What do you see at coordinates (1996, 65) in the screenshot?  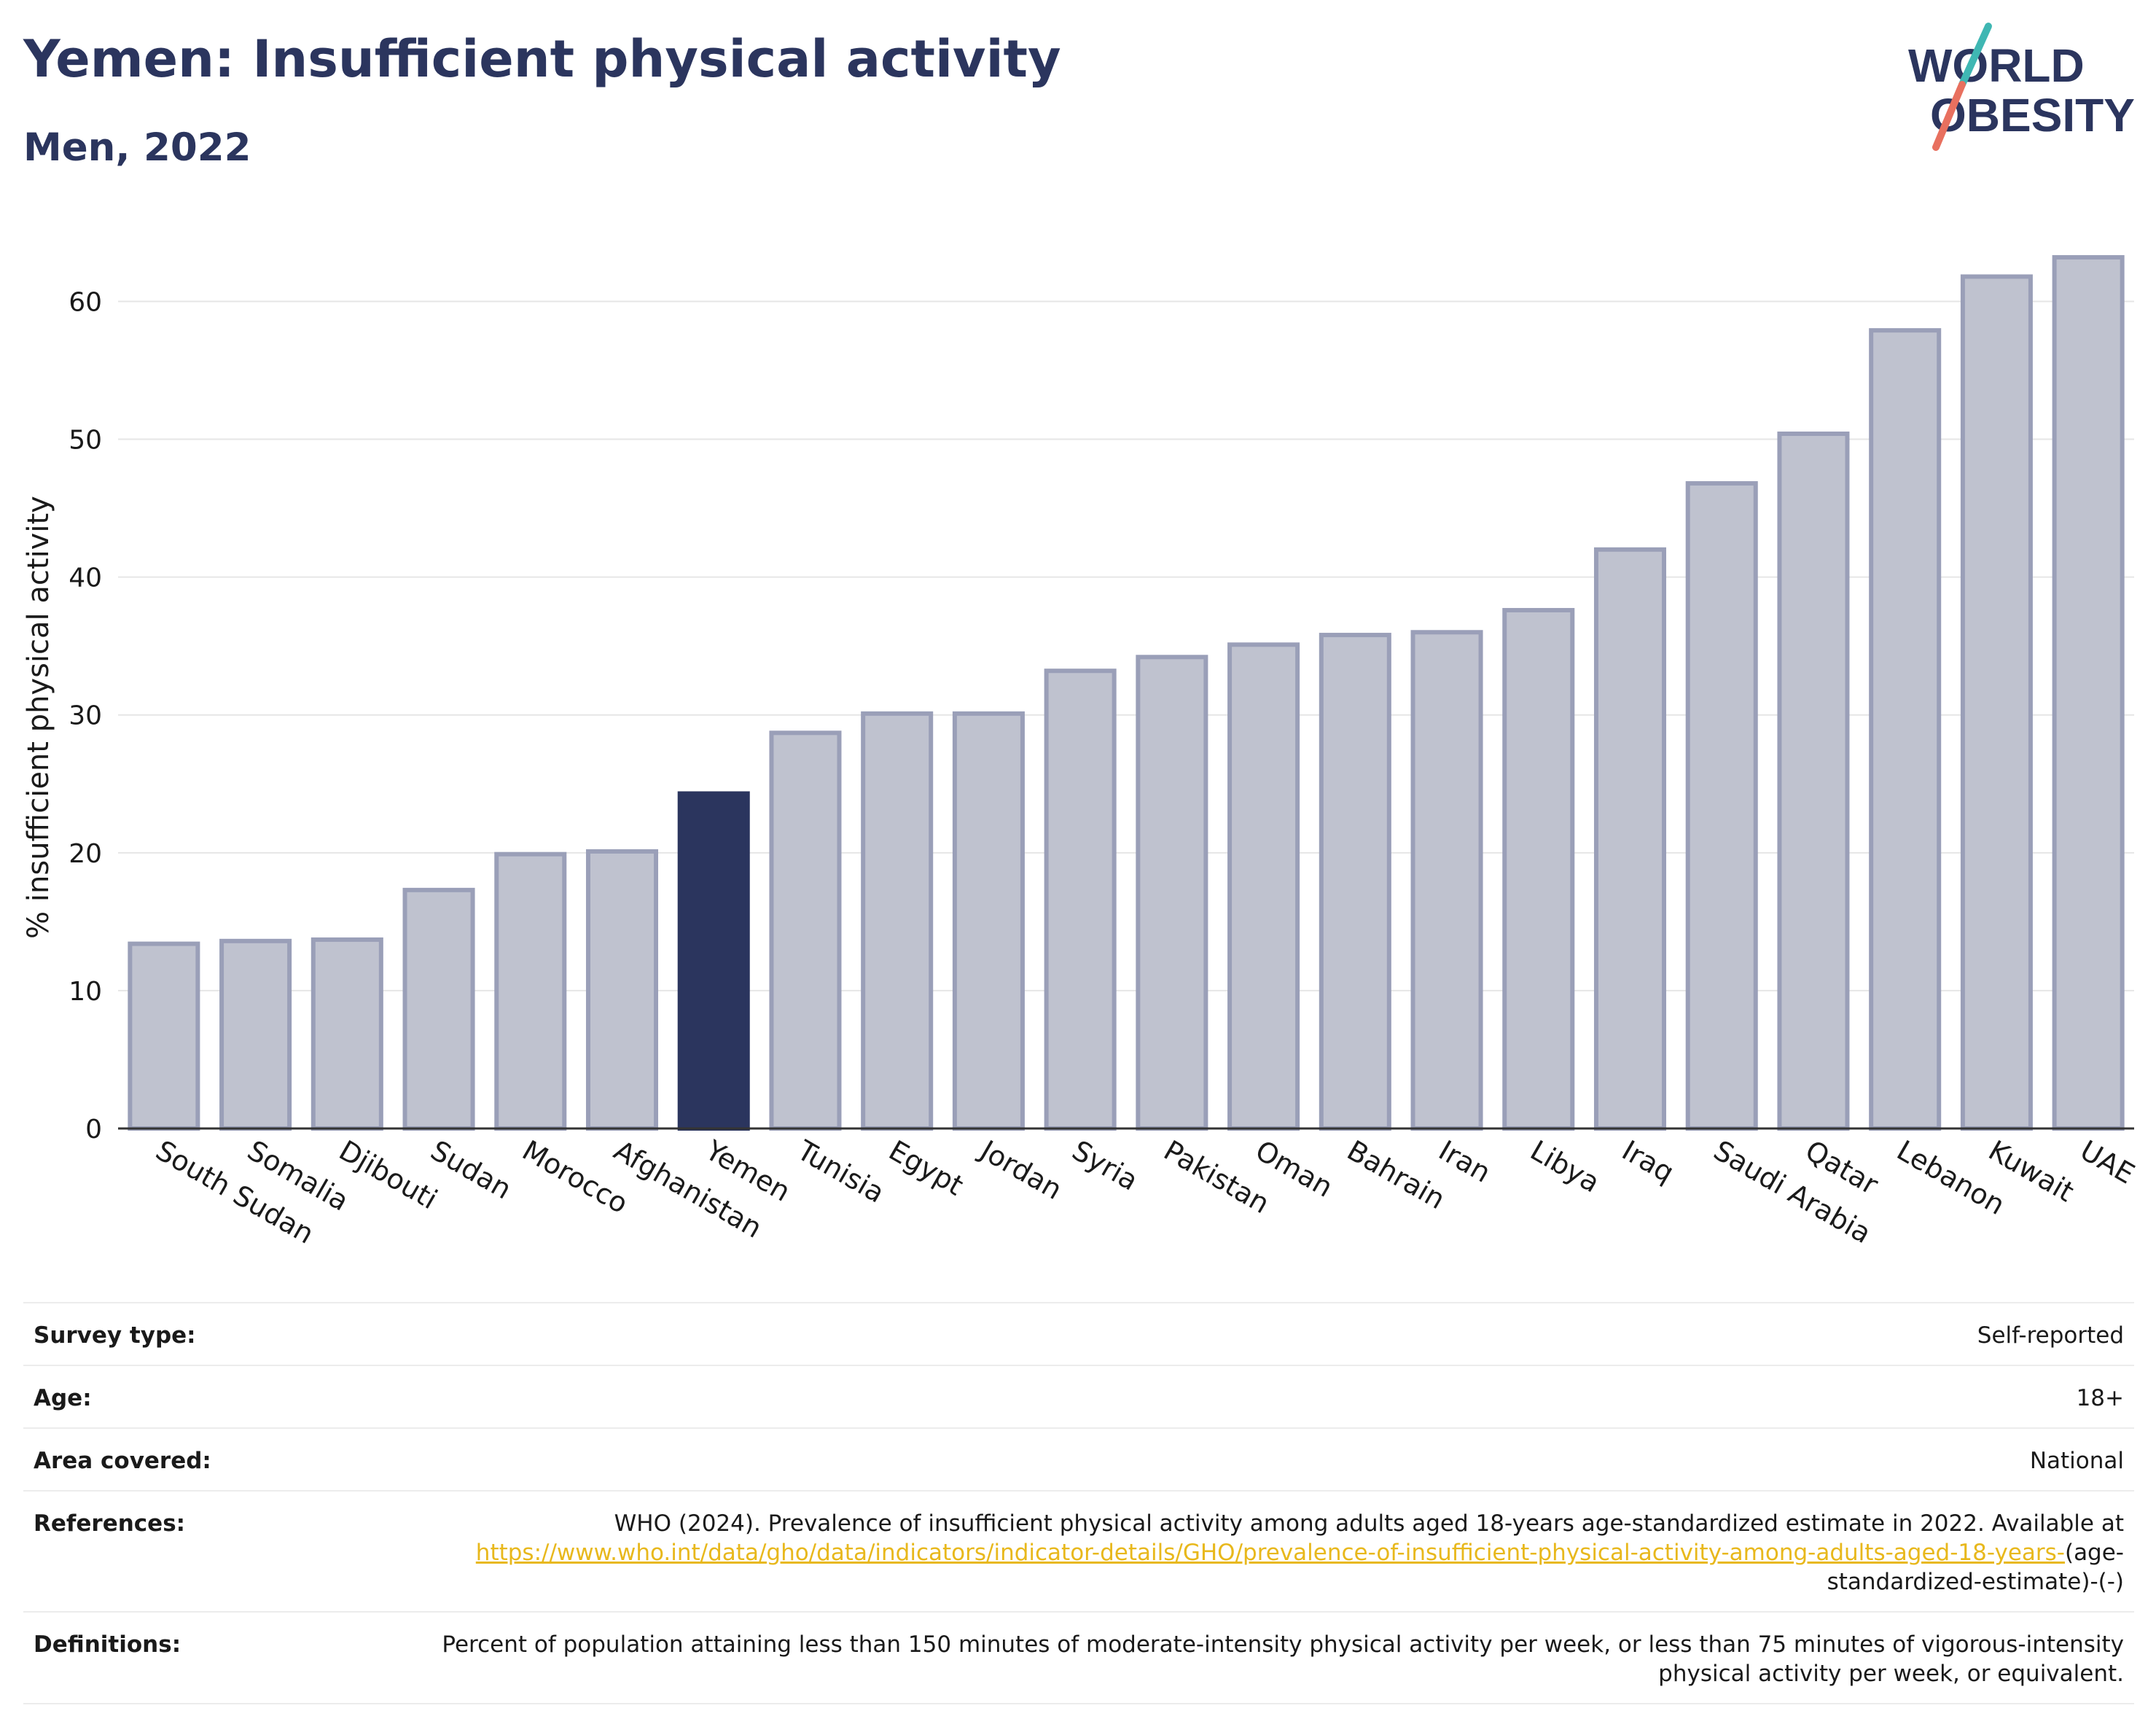 I see `logo-word-world: WORLD` at bounding box center [1996, 65].